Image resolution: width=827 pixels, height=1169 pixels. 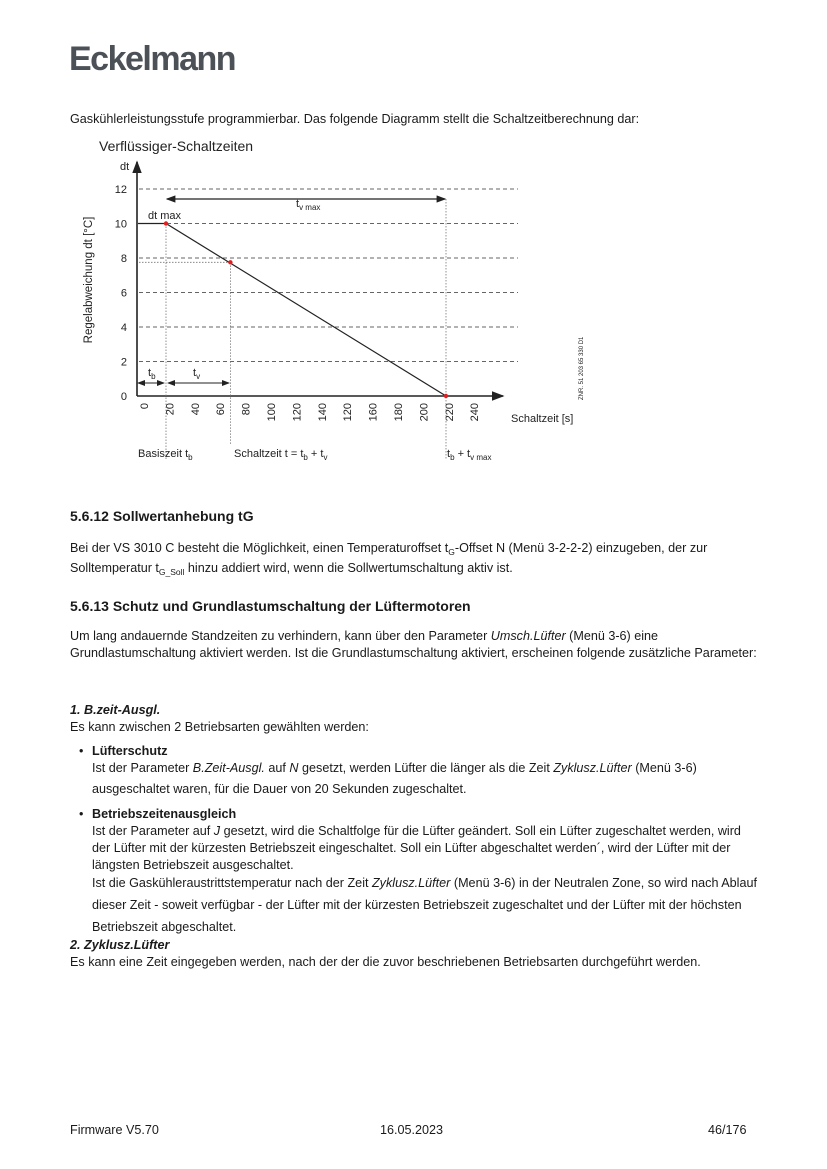 I want to click on y-tick-label: 8, so click(x=124, y=259).